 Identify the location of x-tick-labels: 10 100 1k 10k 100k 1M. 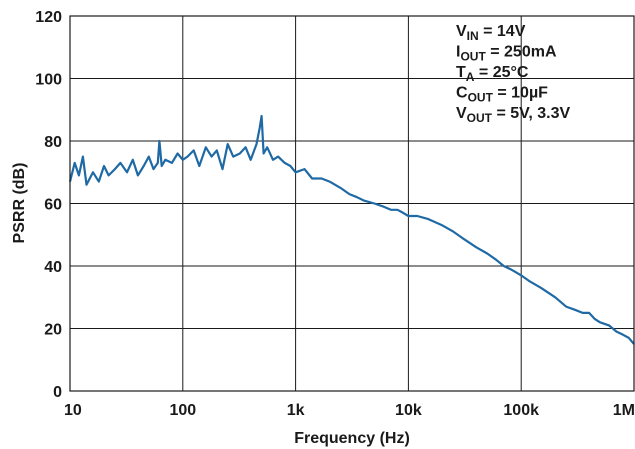
(349, 410).